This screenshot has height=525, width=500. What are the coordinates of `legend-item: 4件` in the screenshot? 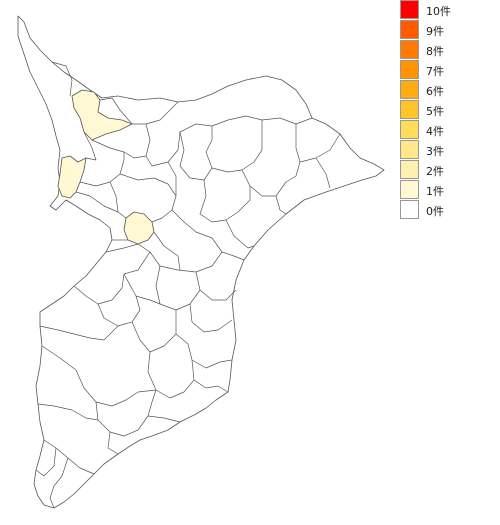 It's located at (440, 130).